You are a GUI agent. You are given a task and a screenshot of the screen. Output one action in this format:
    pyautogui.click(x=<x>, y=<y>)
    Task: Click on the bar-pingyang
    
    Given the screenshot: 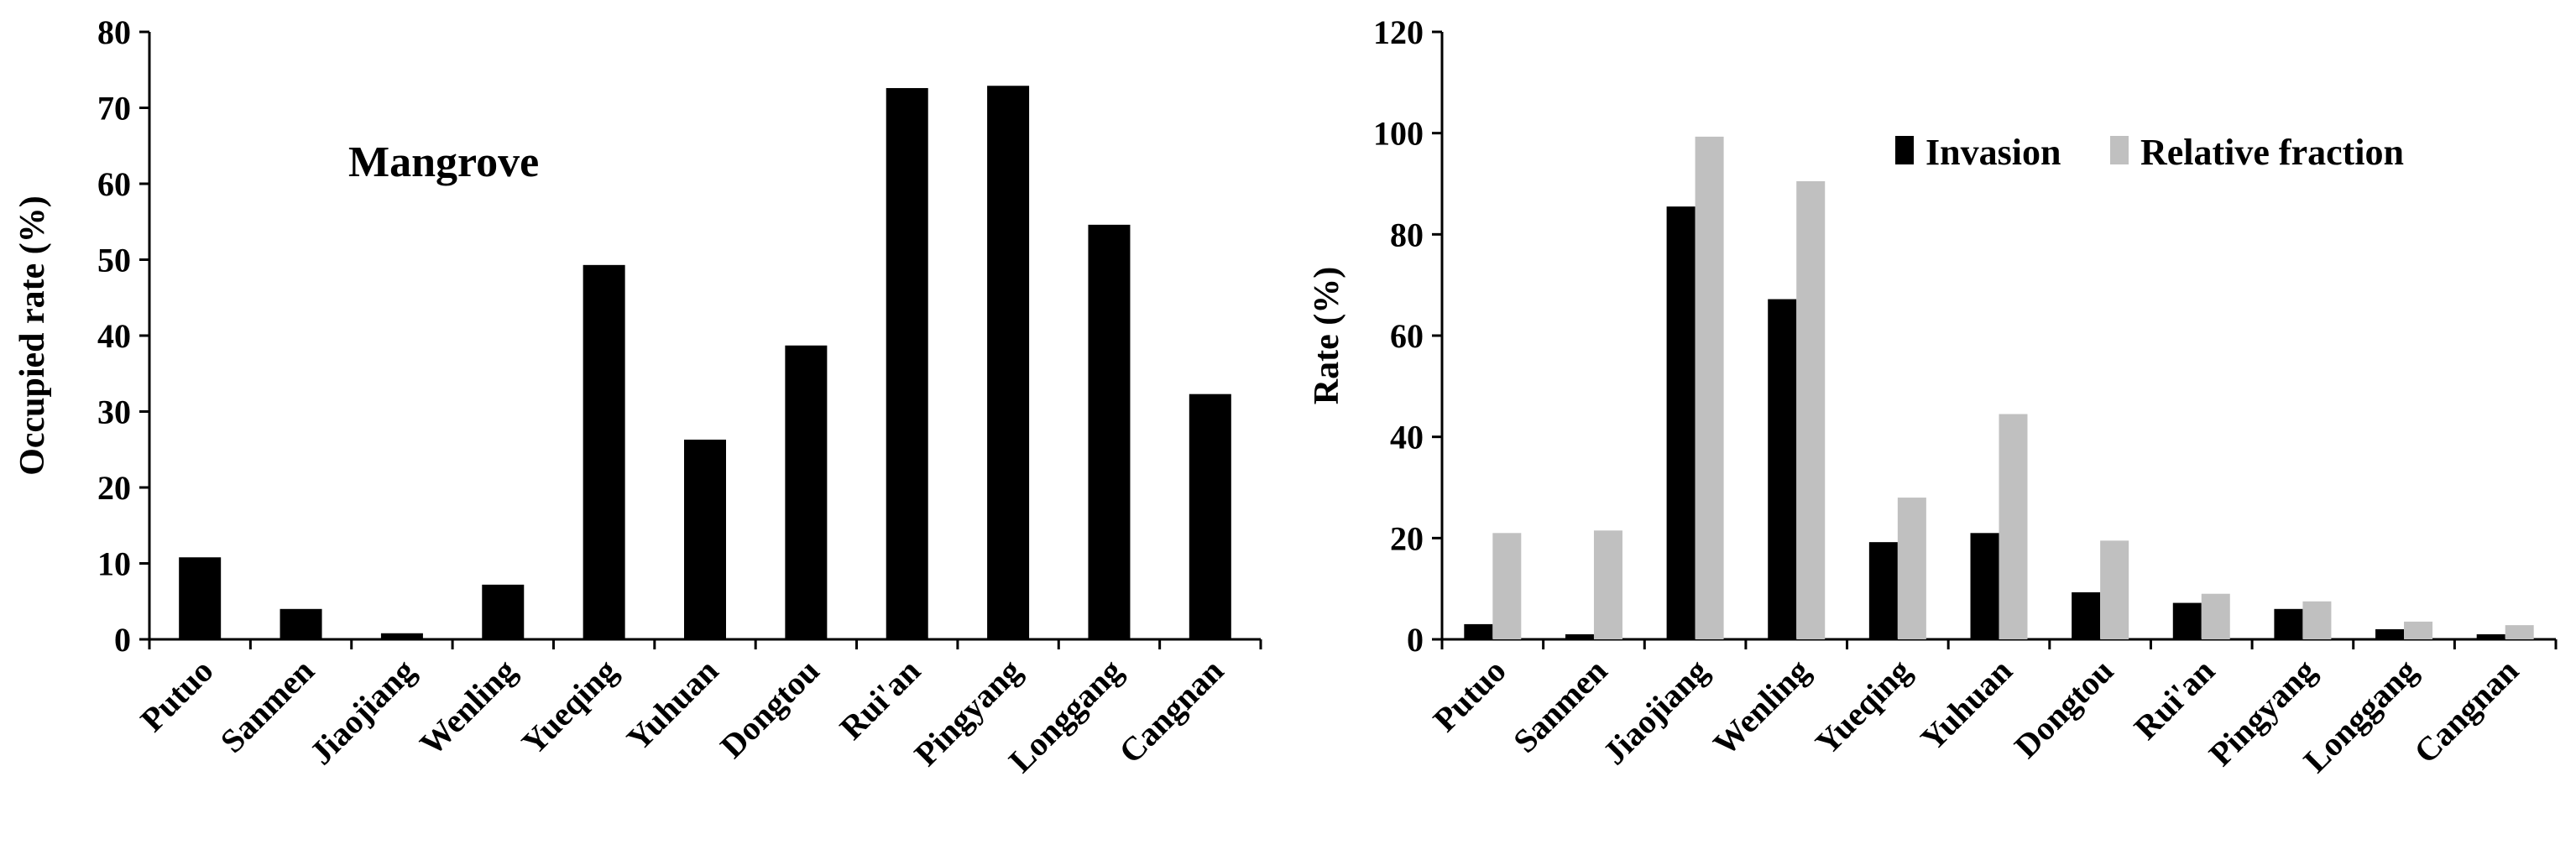 What is the action you would take?
    pyautogui.click(x=1008, y=362)
    